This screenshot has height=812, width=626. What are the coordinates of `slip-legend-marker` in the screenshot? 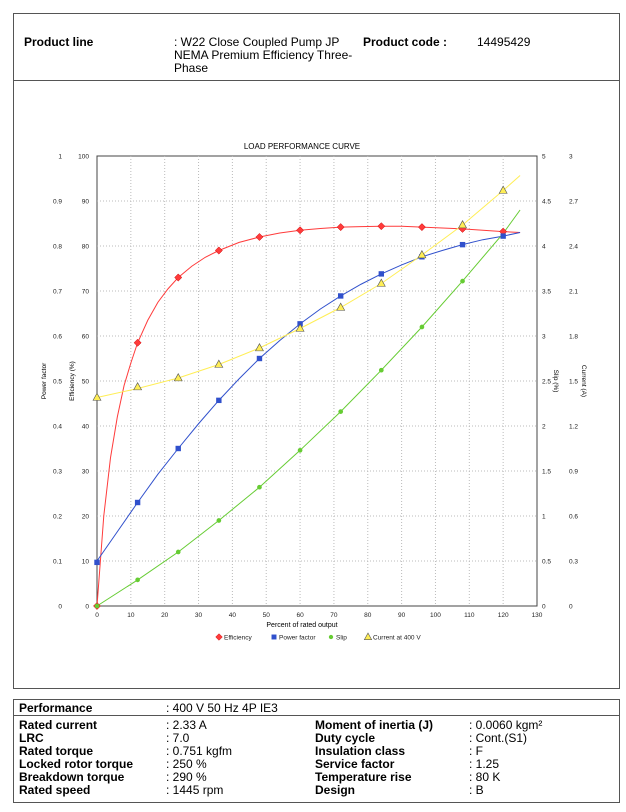 It's located at (331, 637).